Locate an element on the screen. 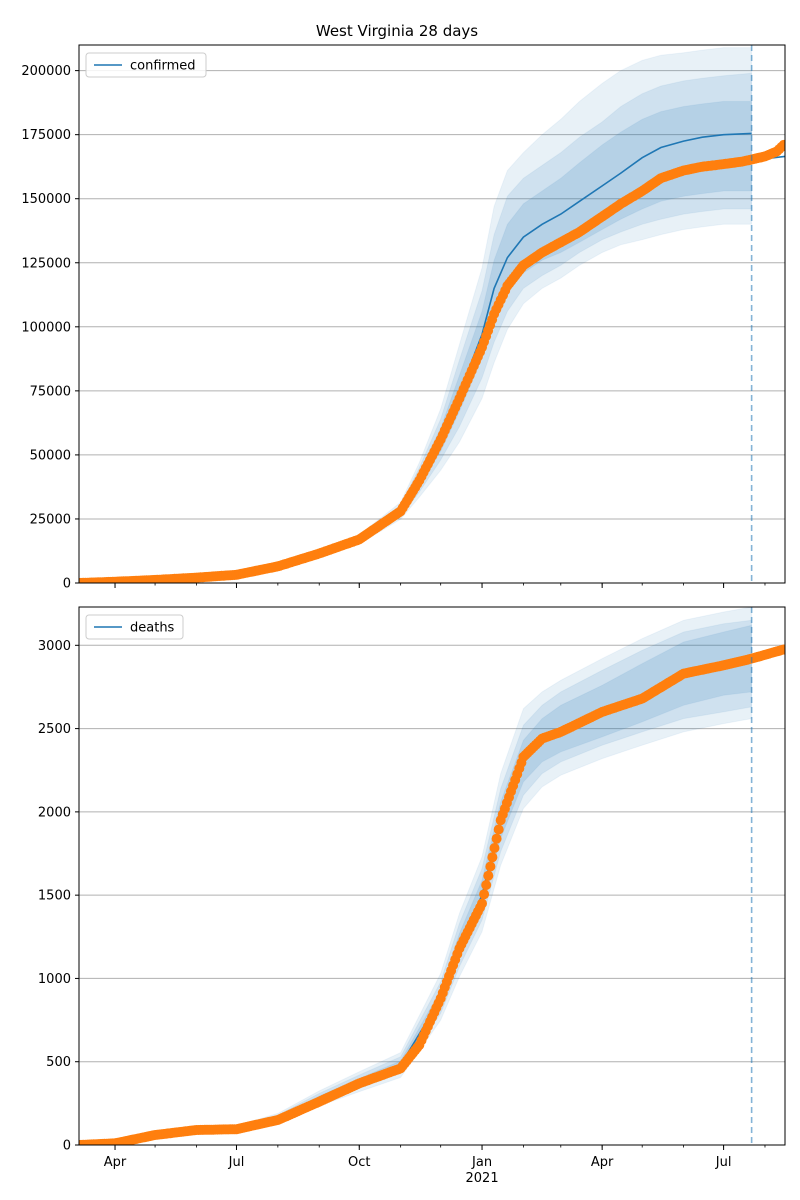 This screenshot has height=1200, width=800. xtick-label-2: Oct is located at coordinates (359, 1162).